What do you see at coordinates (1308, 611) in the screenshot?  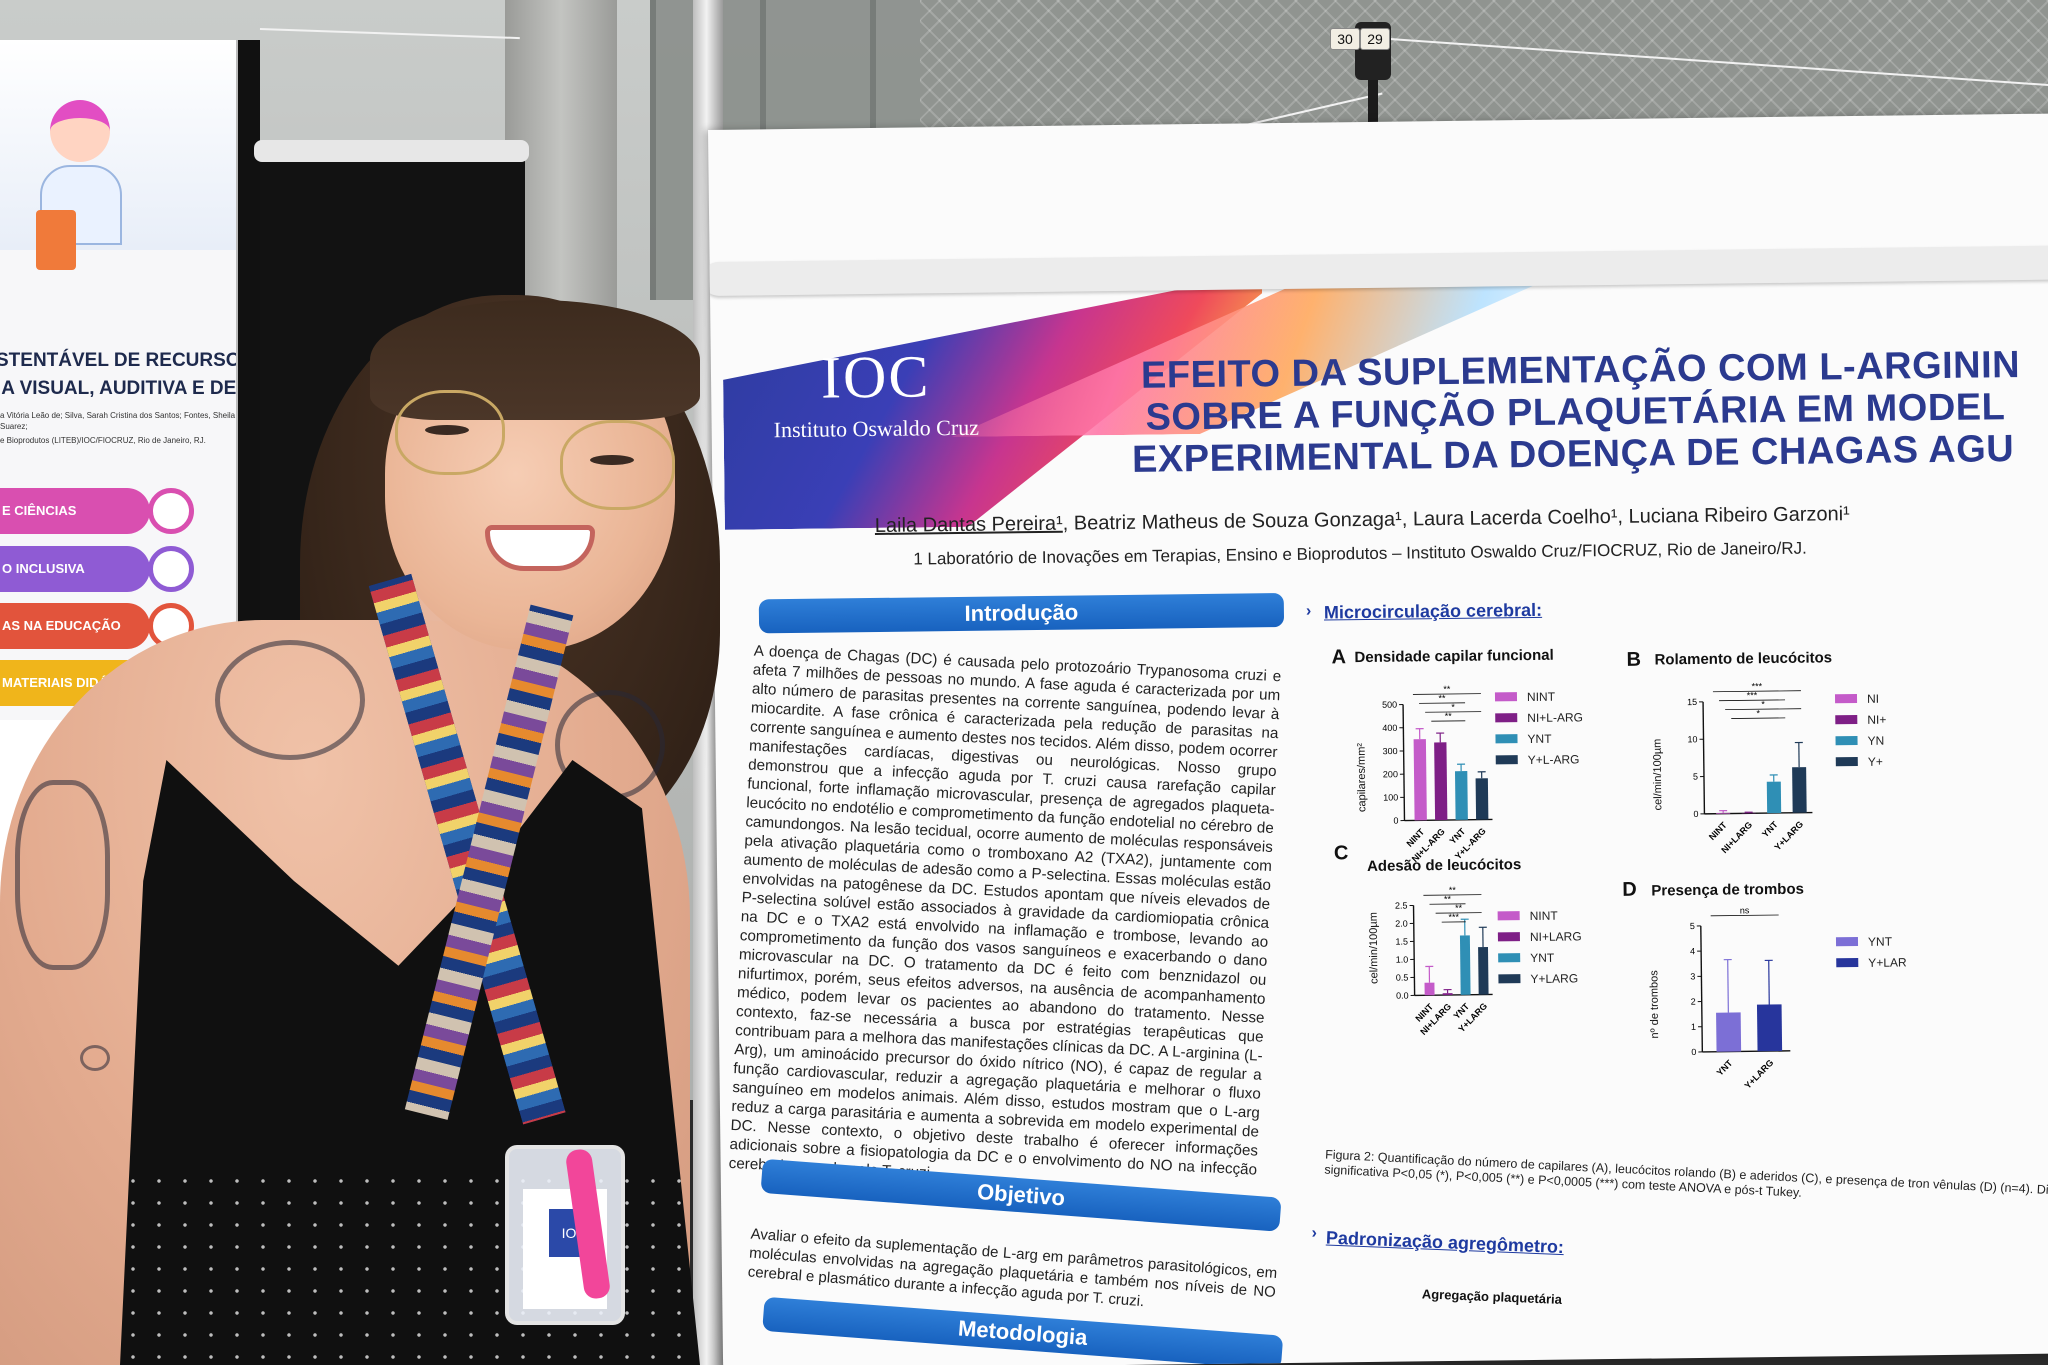 I see `chevron-right-icon: ›` at bounding box center [1308, 611].